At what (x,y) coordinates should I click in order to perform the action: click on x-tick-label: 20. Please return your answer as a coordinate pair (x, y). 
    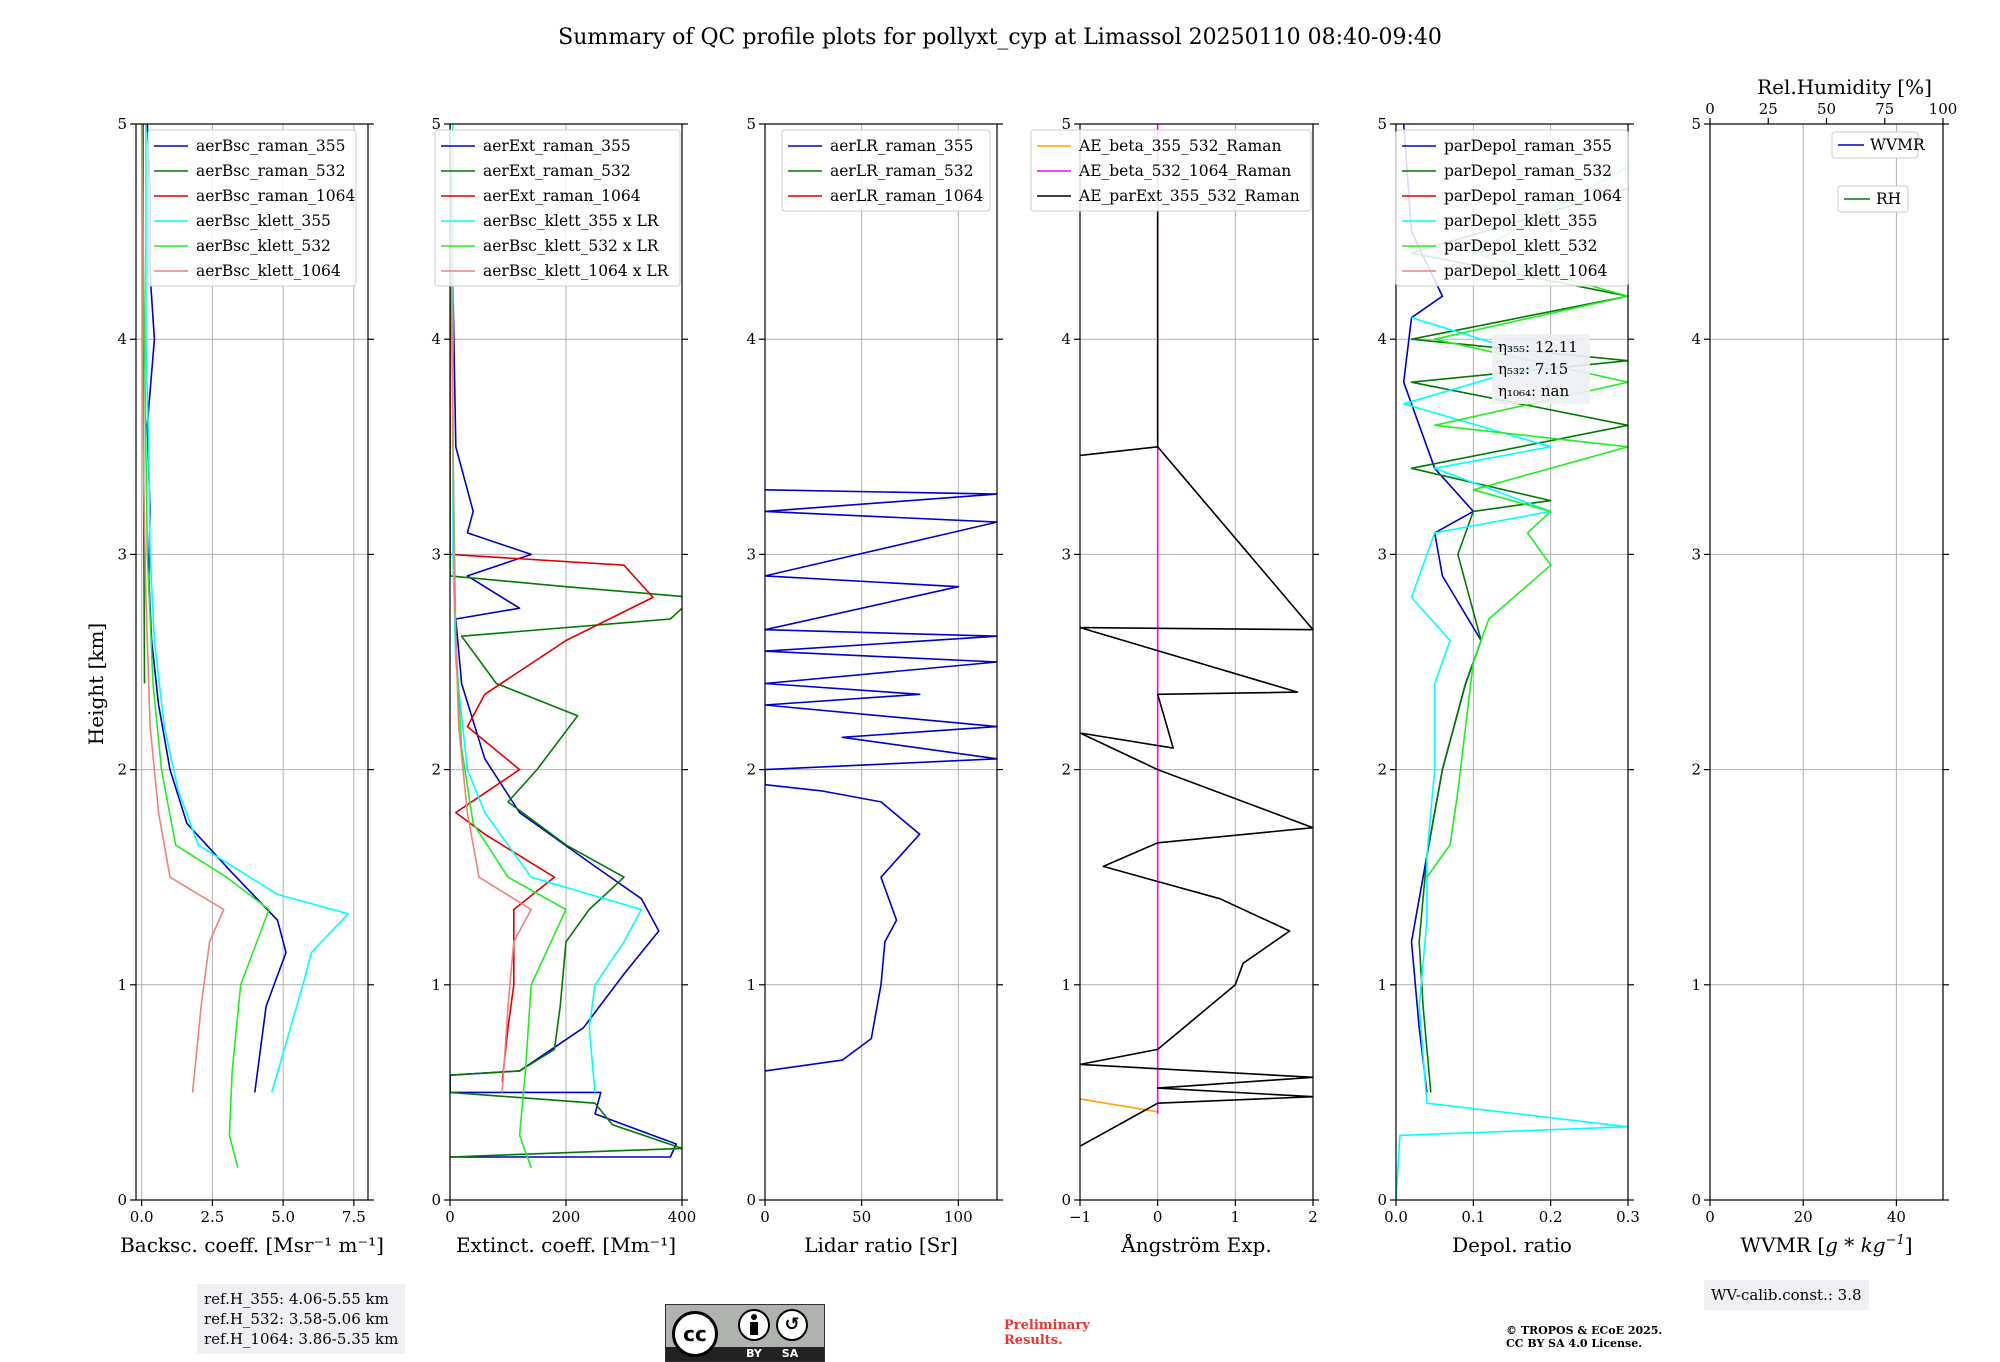
    Looking at the image, I should click on (1803, 1217).